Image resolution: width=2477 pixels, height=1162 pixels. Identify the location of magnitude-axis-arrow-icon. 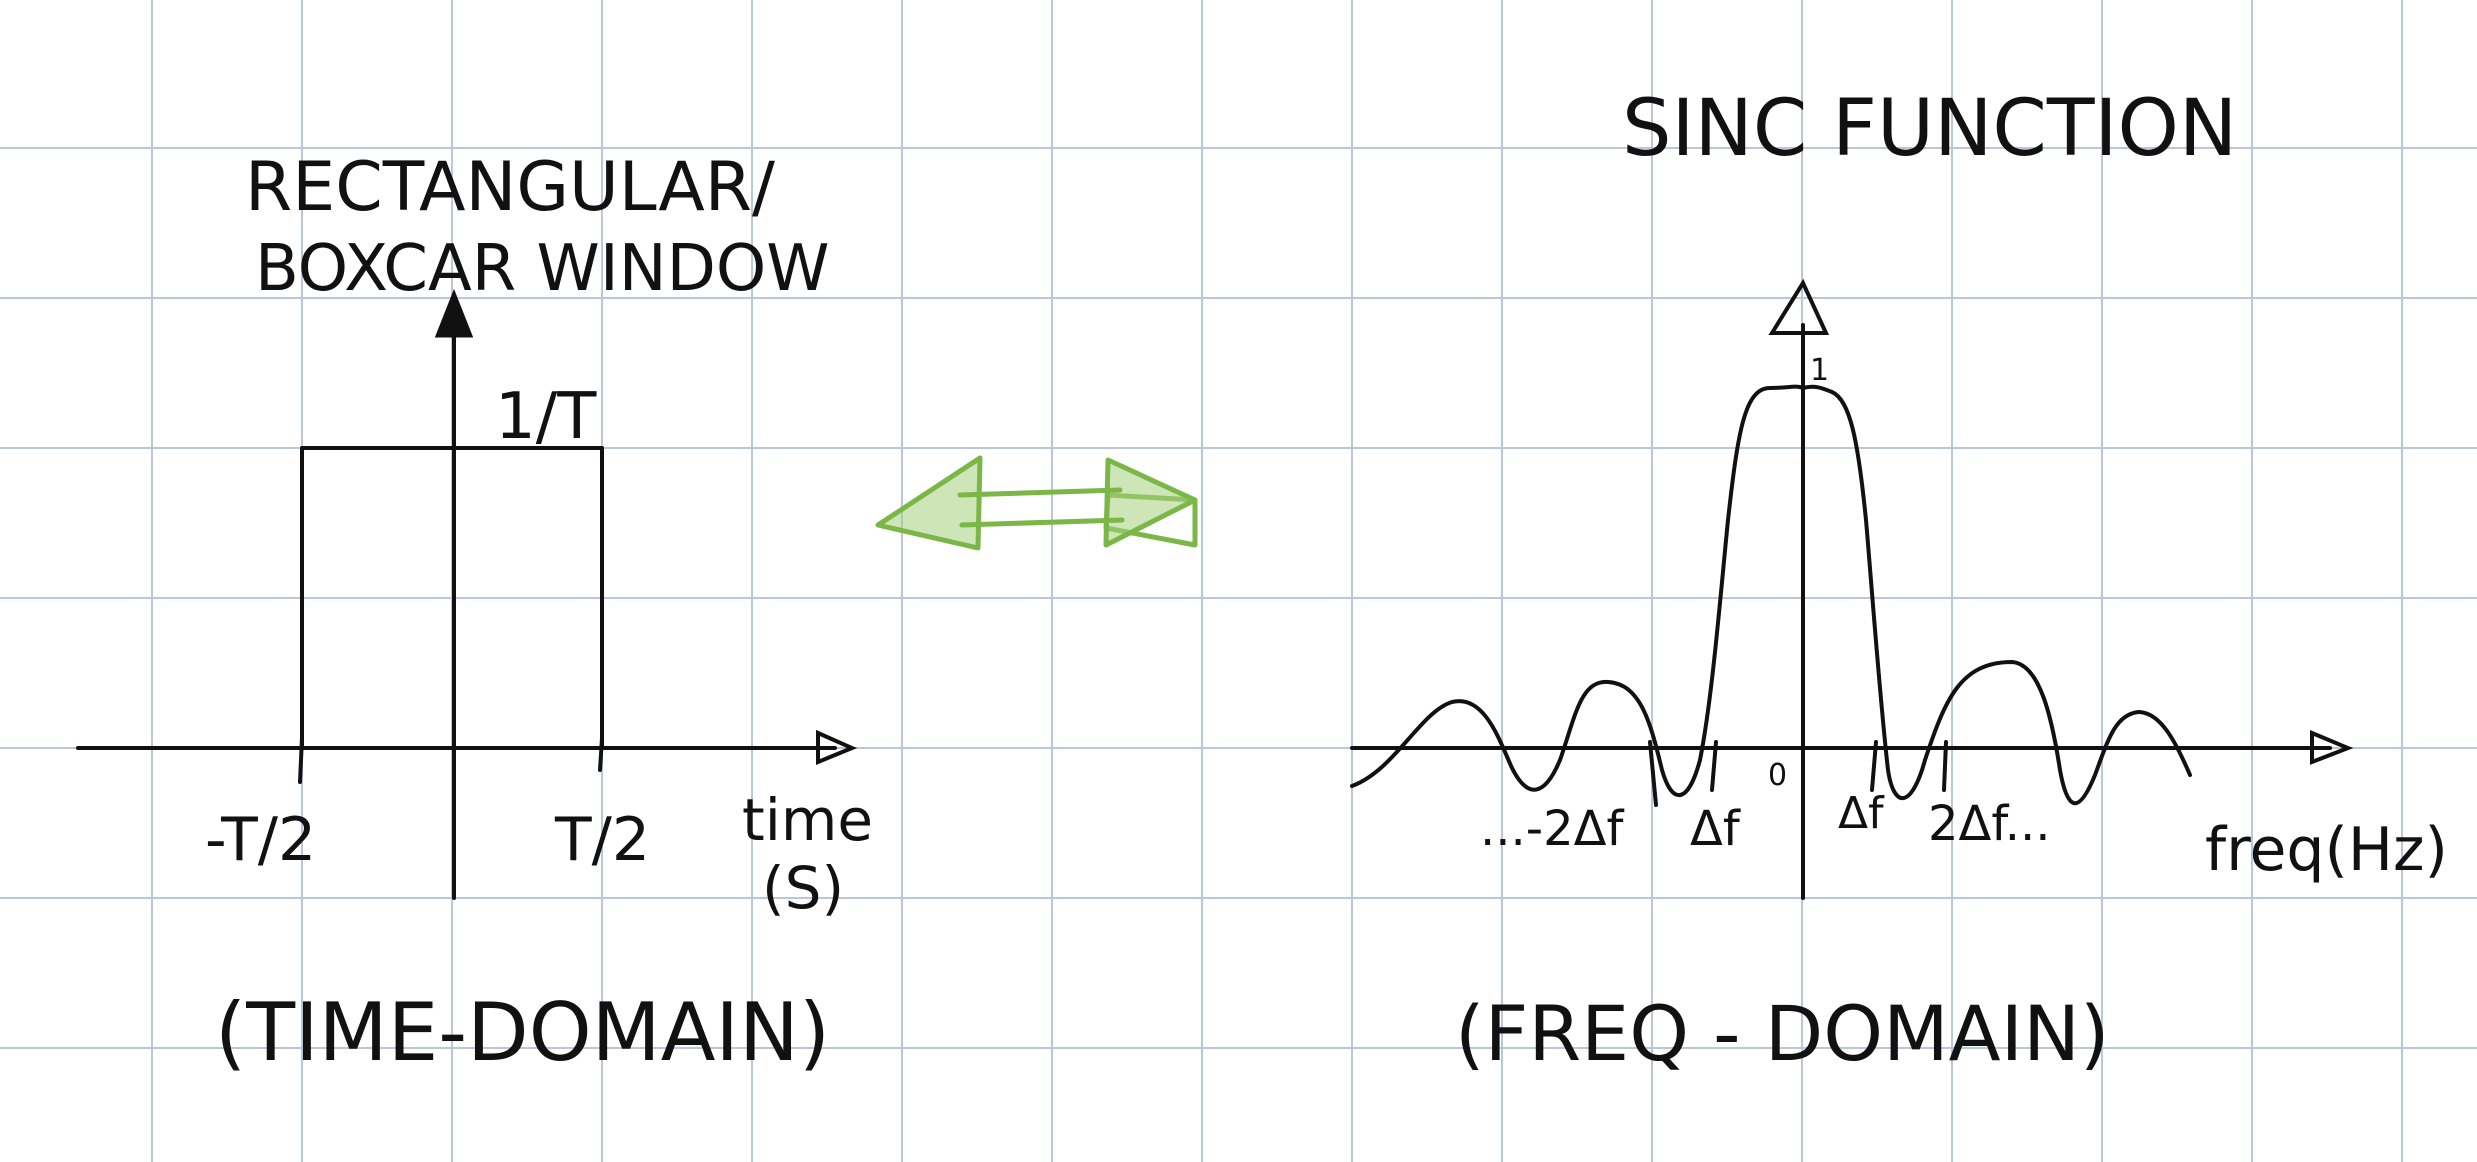
(1799, 306).